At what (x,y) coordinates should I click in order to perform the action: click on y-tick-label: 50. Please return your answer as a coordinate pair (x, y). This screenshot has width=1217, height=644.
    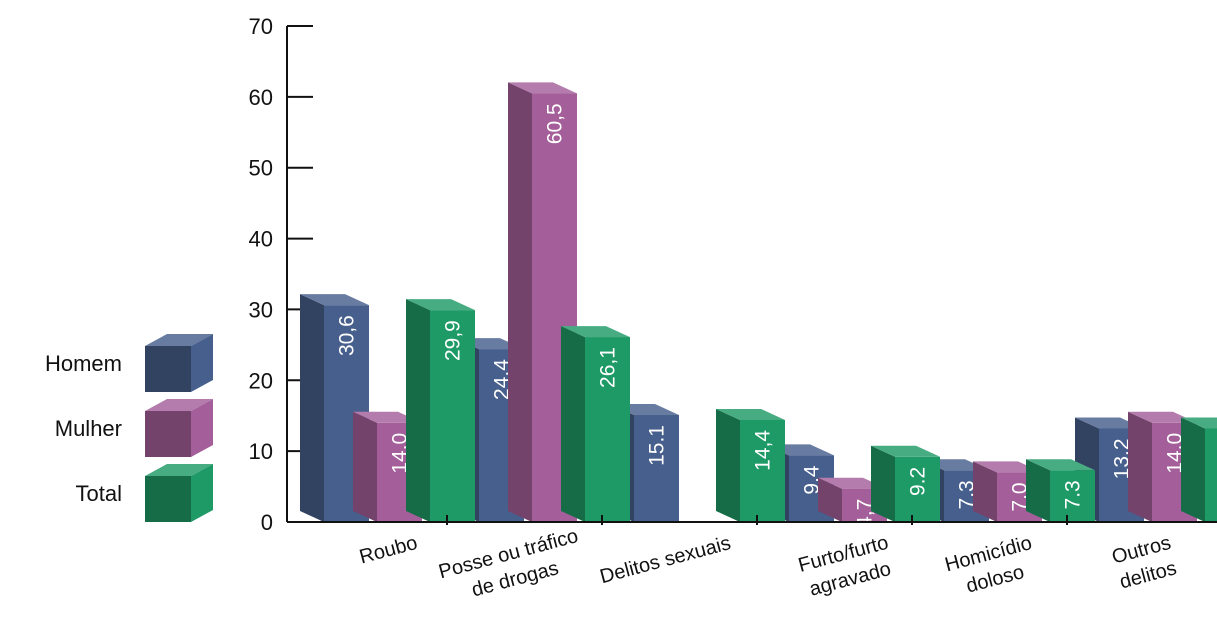
    Looking at the image, I should click on (261, 168).